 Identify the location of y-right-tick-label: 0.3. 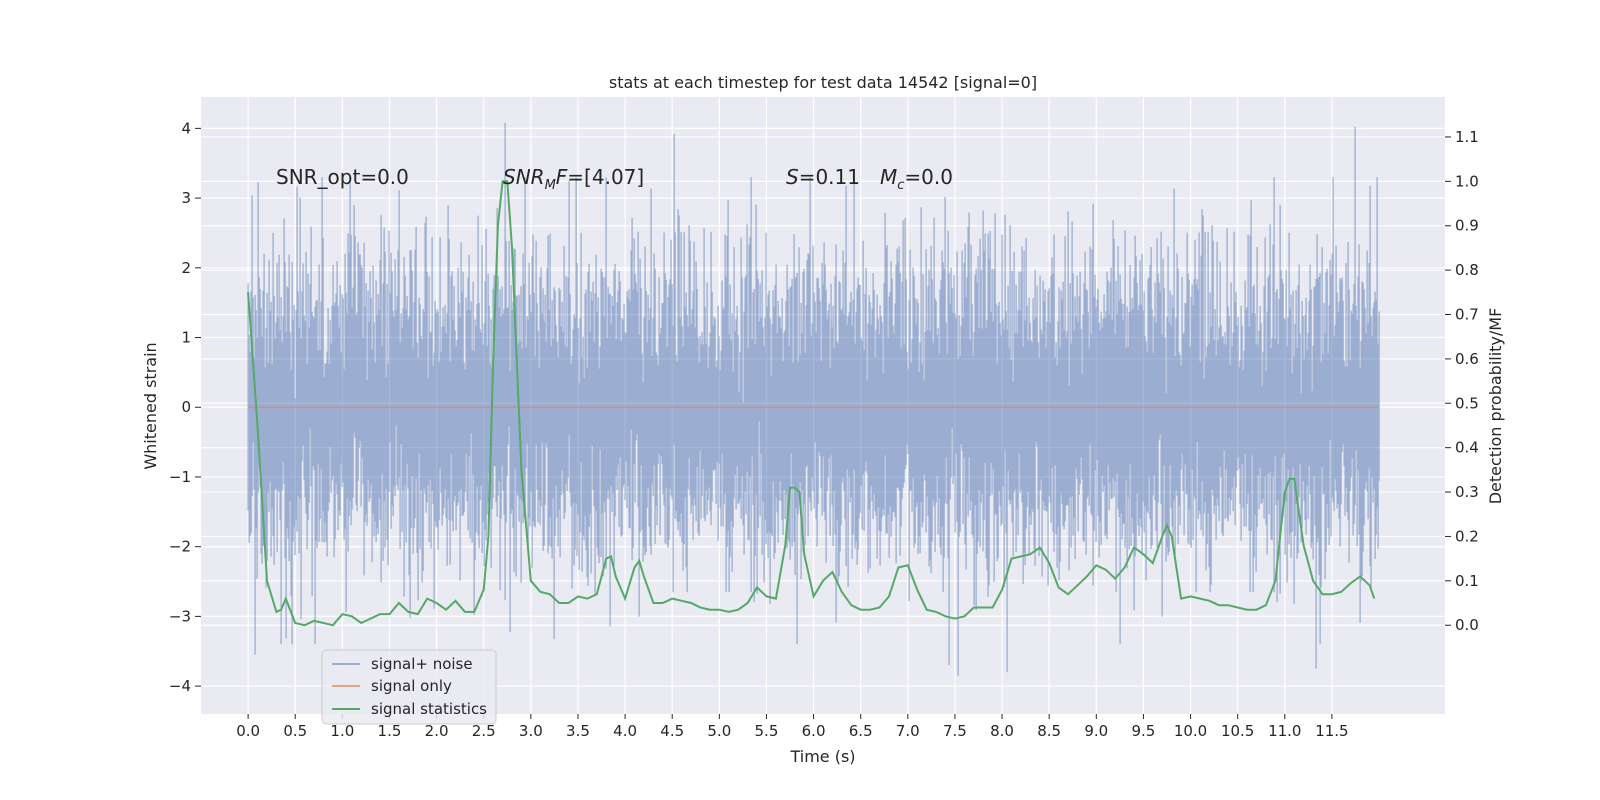
(1467, 492).